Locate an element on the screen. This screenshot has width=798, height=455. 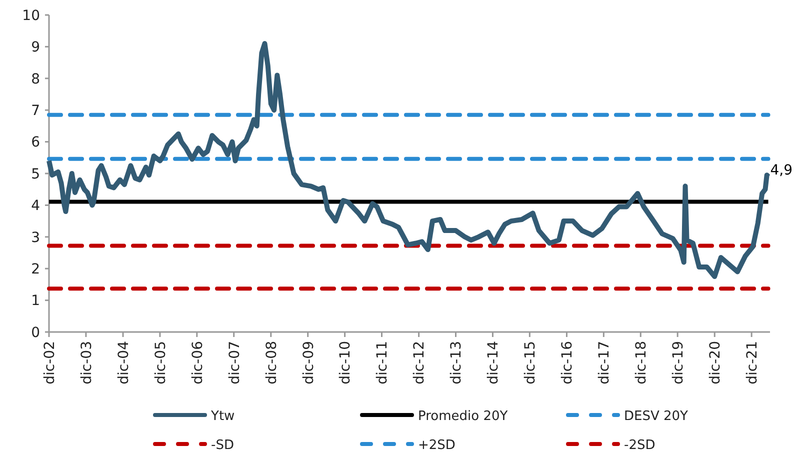
x-tick-label: dic-08 is located at coordinates (272, 362).